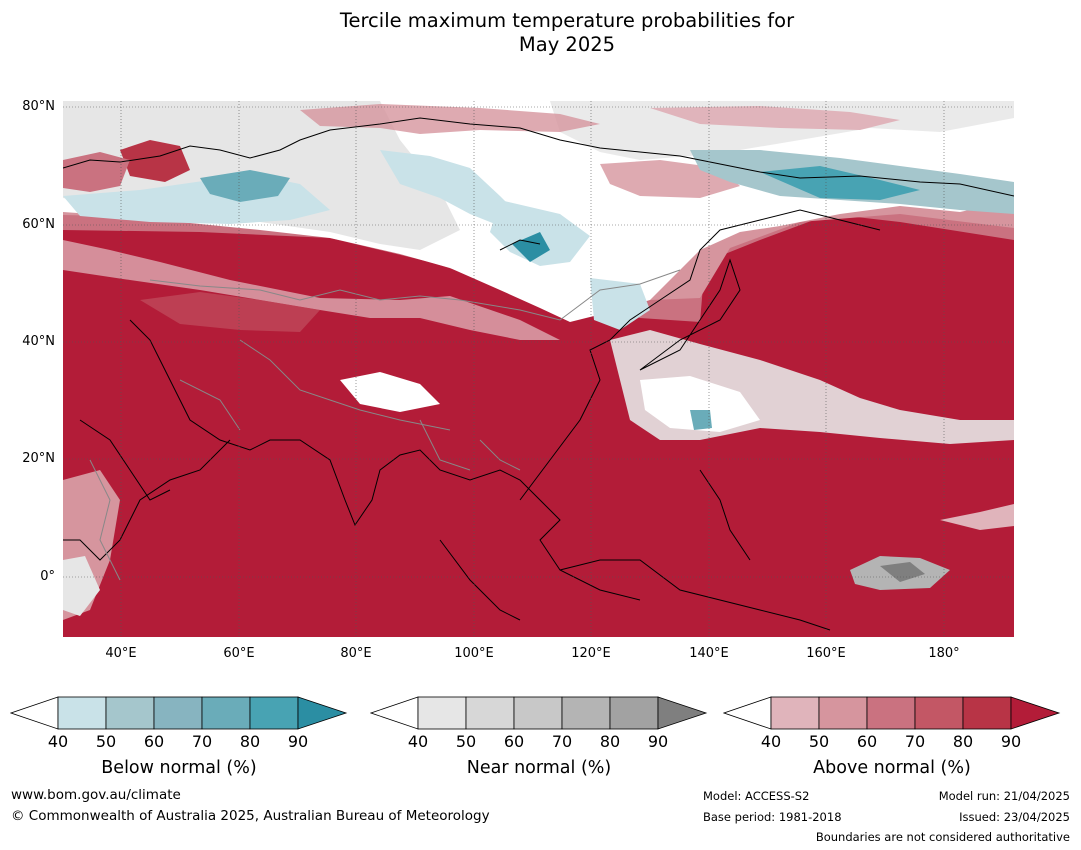 This screenshot has width=1081, height=850. What do you see at coordinates (239, 653) in the screenshot?
I see `lon-label-60e: 60°E` at bounding box center [239, 653].